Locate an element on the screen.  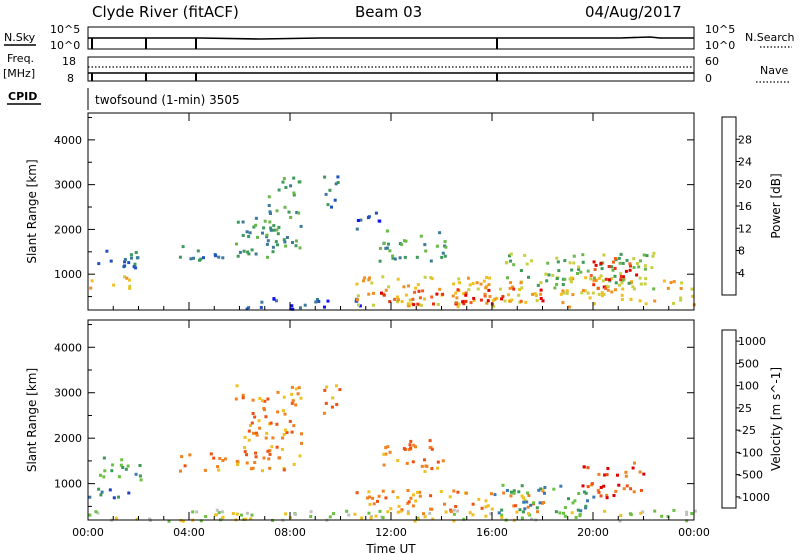
freq-axis-top-right: 60 is located at coordinates (712, 61).